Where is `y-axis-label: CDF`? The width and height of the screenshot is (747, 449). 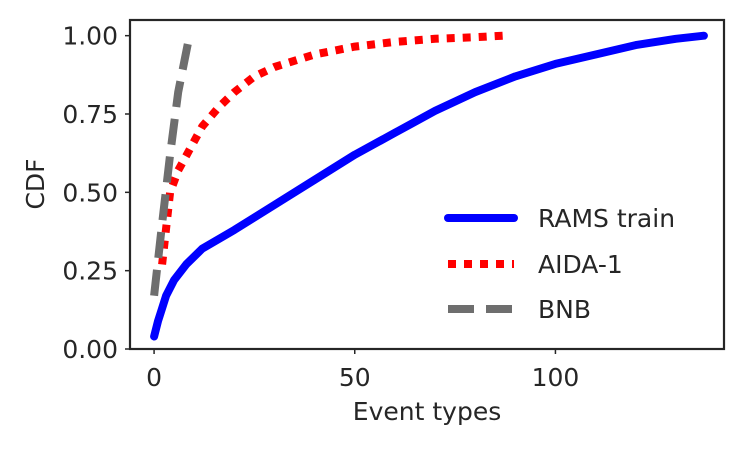 y-axis-label: CDF is located at coordinates (35, 183).